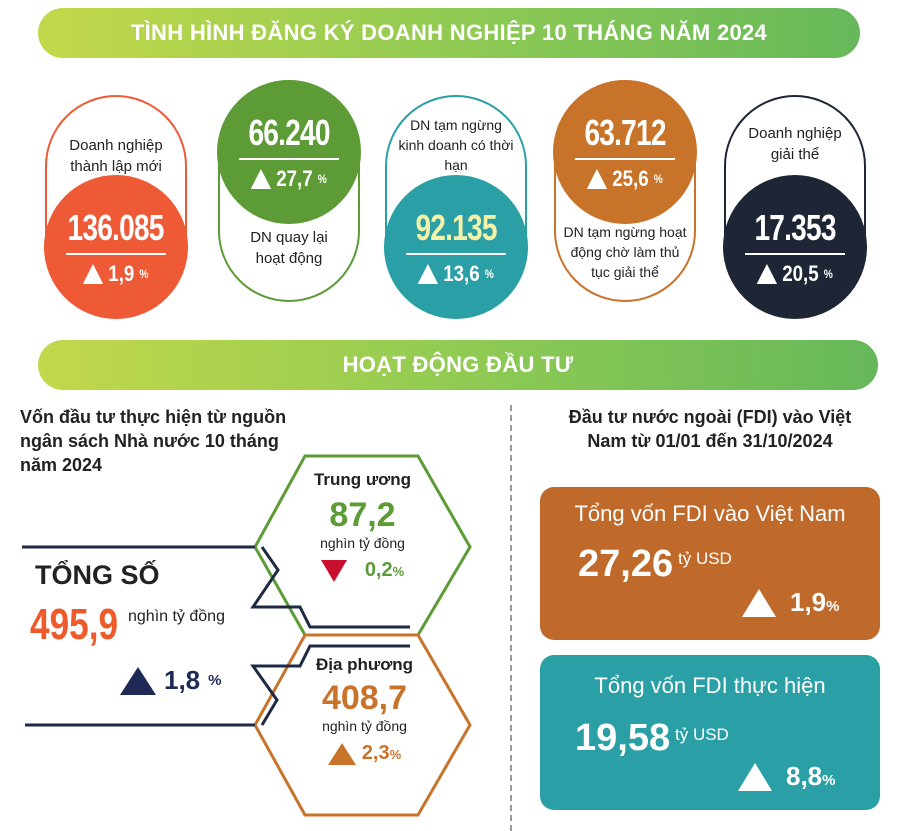 This screenshot has height=831, width=900. Describe the element at coordinates (97, 575) in the screenshot. I see `total-label: TỔNG SỐ` at that location.